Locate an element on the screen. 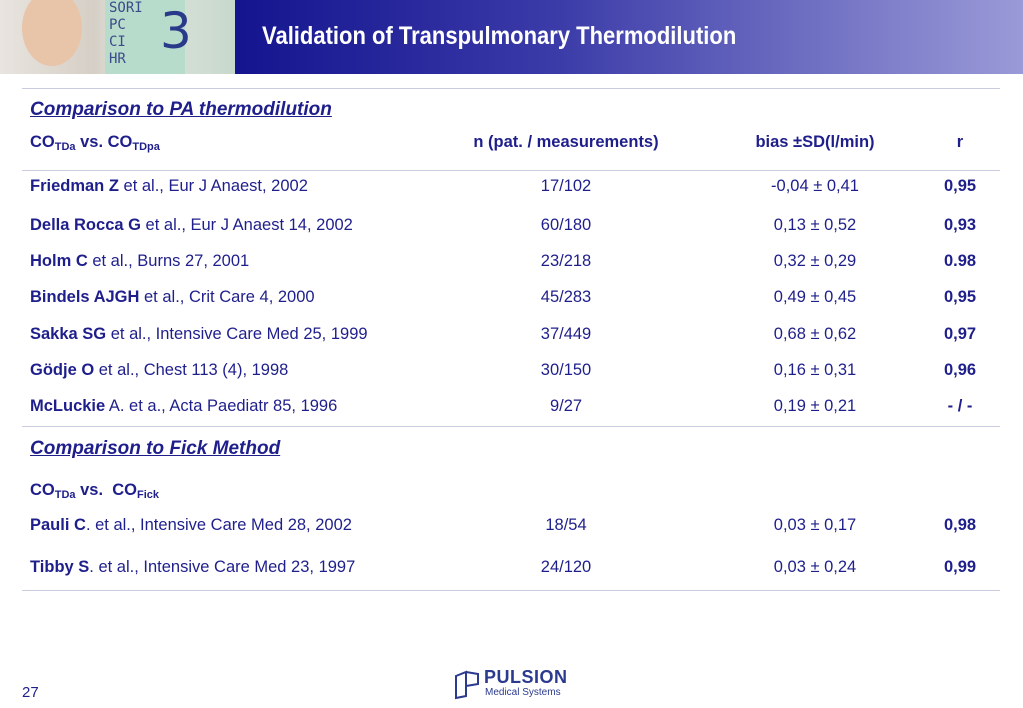  bias-cell: 0,68 ± 0,62 is located at coordinates (815, 334).